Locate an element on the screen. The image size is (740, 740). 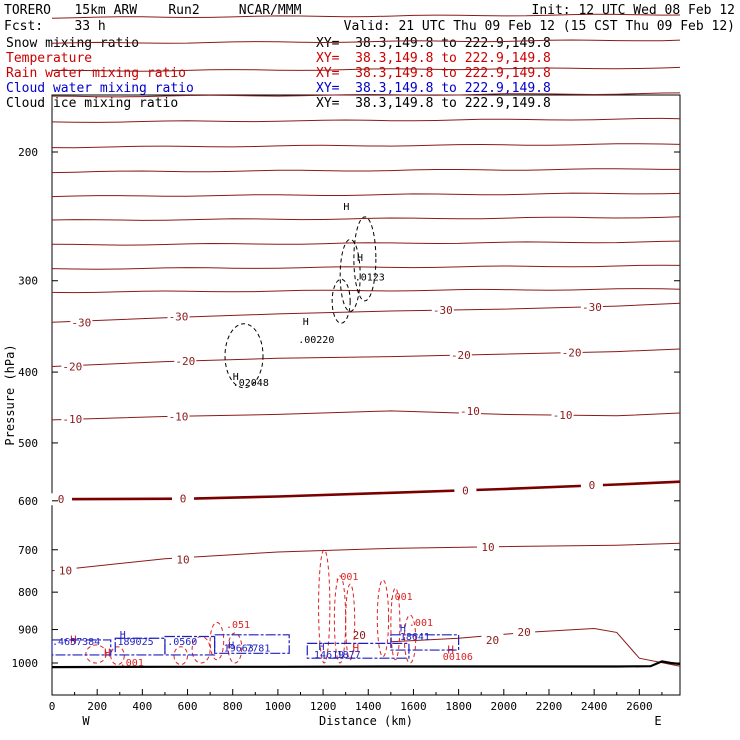
x-tick-label: 1000 is located at coordinates (278, 706).